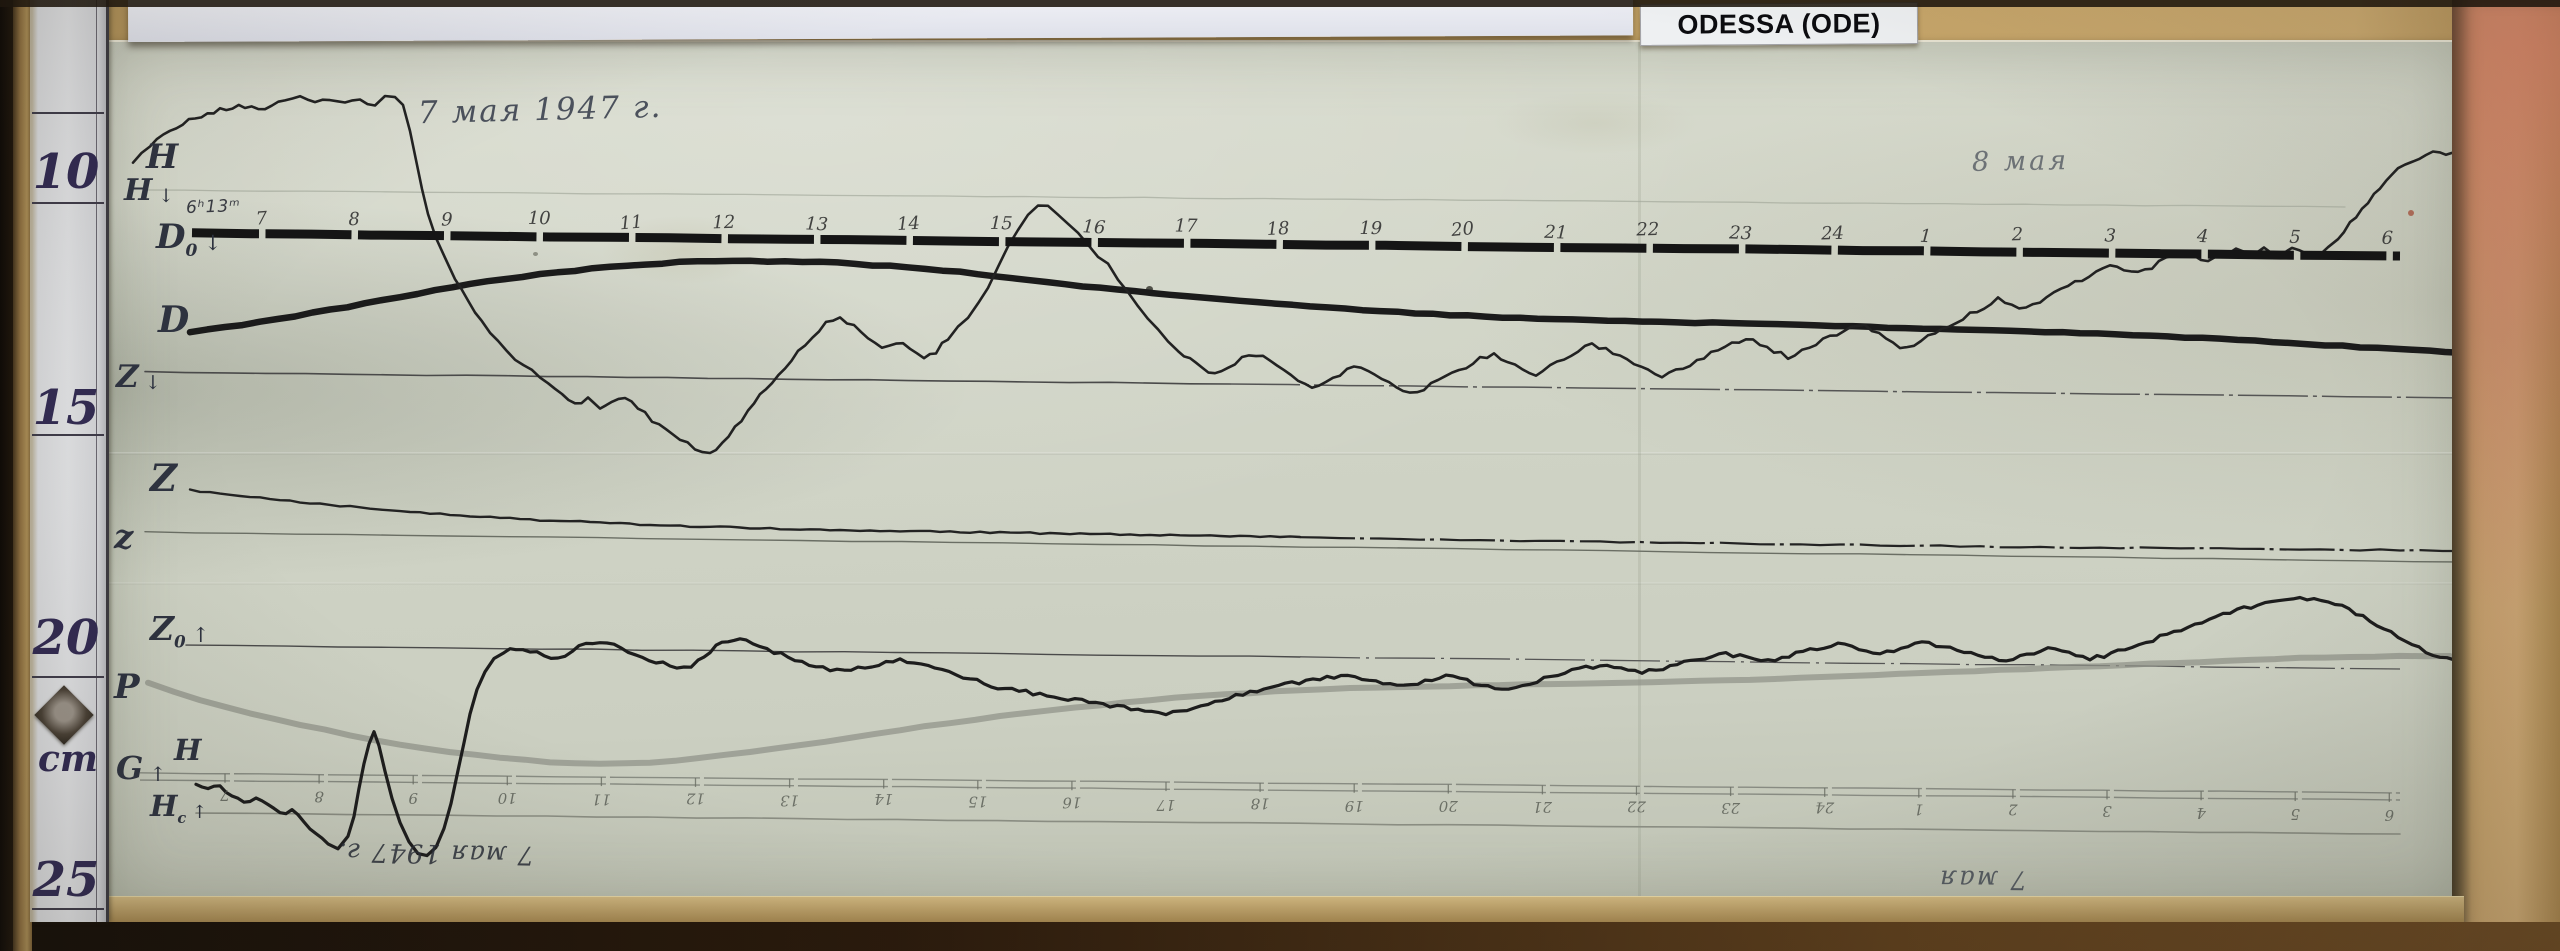  Describe the element at coordinates (213, 207) in the screenshot. I see `start-time-annotation: 6ʰ13ᵐ` at that location.